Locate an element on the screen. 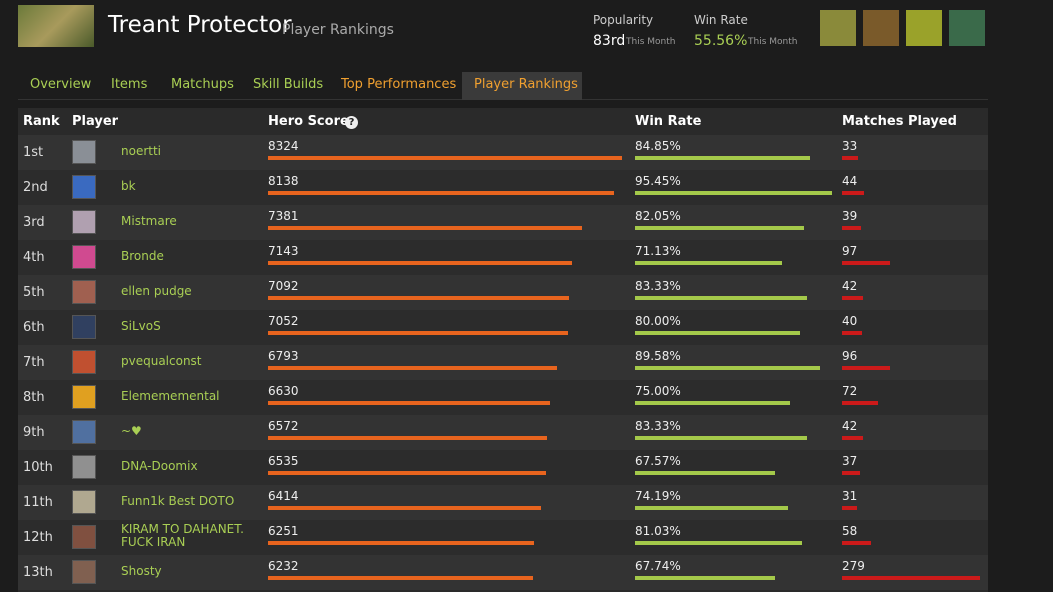 The height and width of the screenshot is (592, 1053). matches-played: 42 is located at coordinates (850, 426).